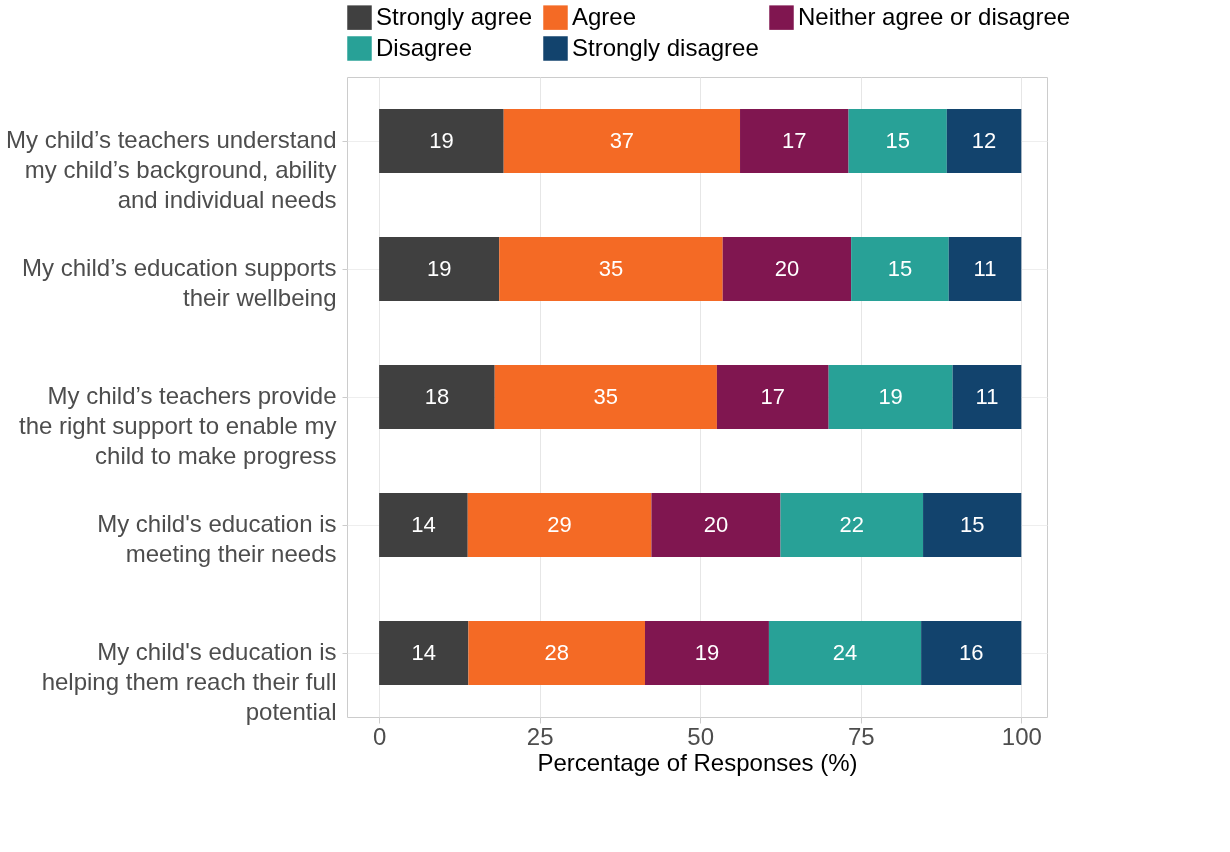 This screenshot has height=852, width=1230. I want to click on y-tick-label: My child's education is meeting their needs, so click(217, 538).